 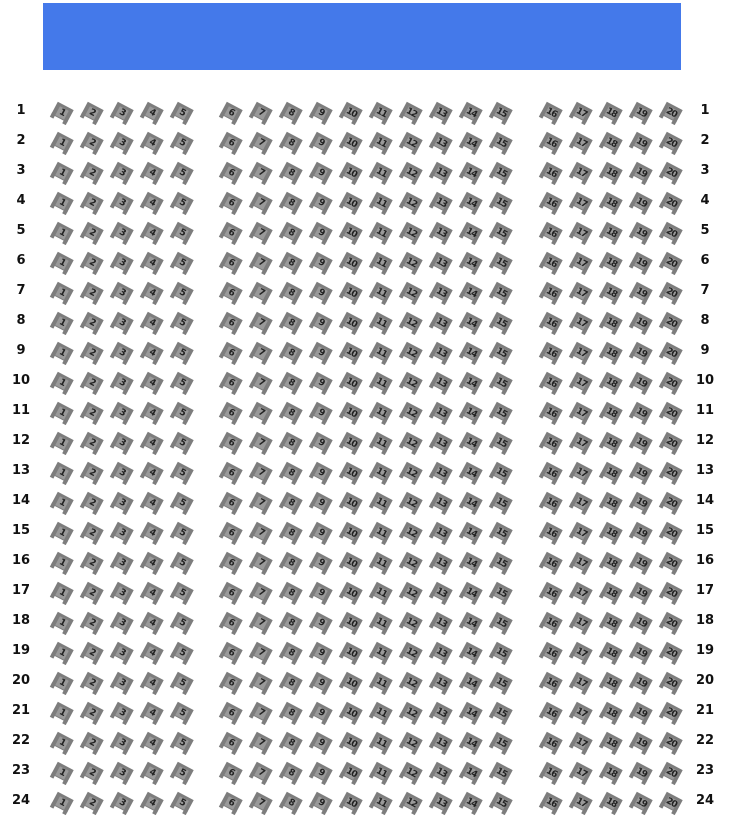 What do you see at coordinates (640, 473) in the screenshot?
I see `seat-row-13-19: 19` at bounding box center [640, 473].